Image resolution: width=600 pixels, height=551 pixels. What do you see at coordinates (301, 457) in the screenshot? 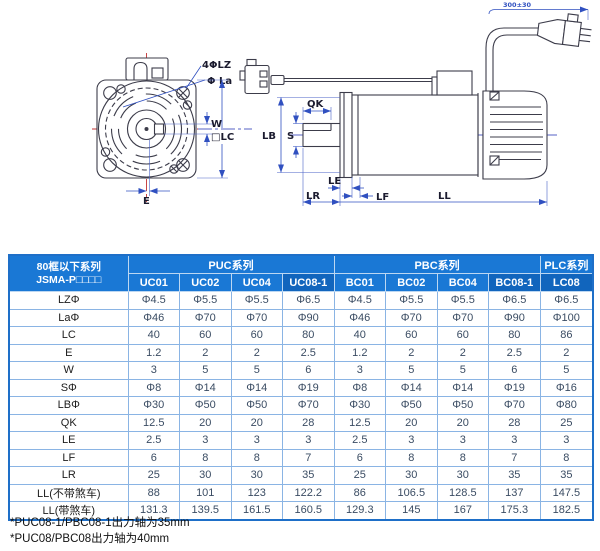
I see `table-row: LF 6 8 8 7 6 8 8 7 8` at bounding box center [301, 457].